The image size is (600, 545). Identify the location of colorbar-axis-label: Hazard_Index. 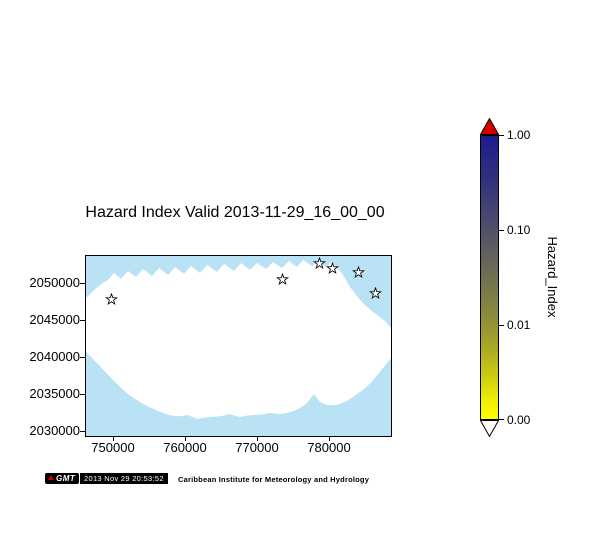
(552, 277).